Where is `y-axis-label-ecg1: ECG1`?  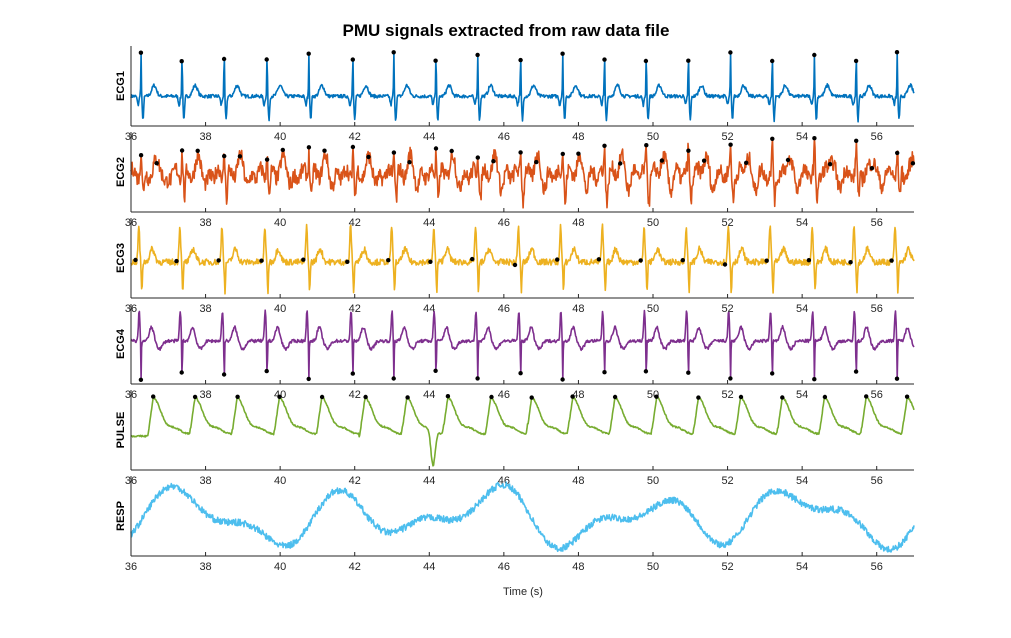
y-axis-label-ecg1: ECG1 is located at coordinates (121, 86).